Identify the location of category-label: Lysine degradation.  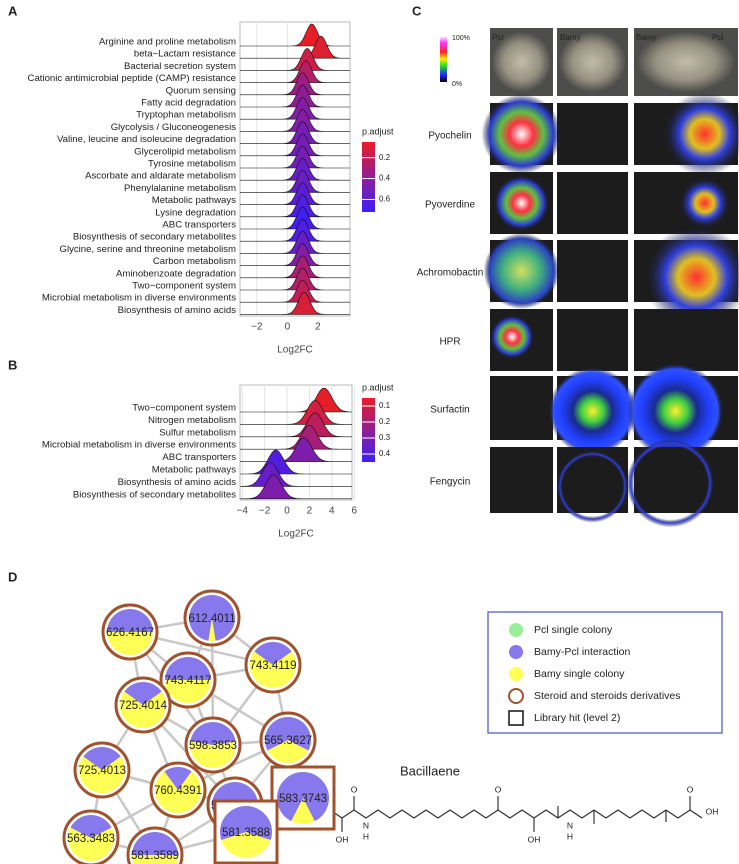
(195, 212).